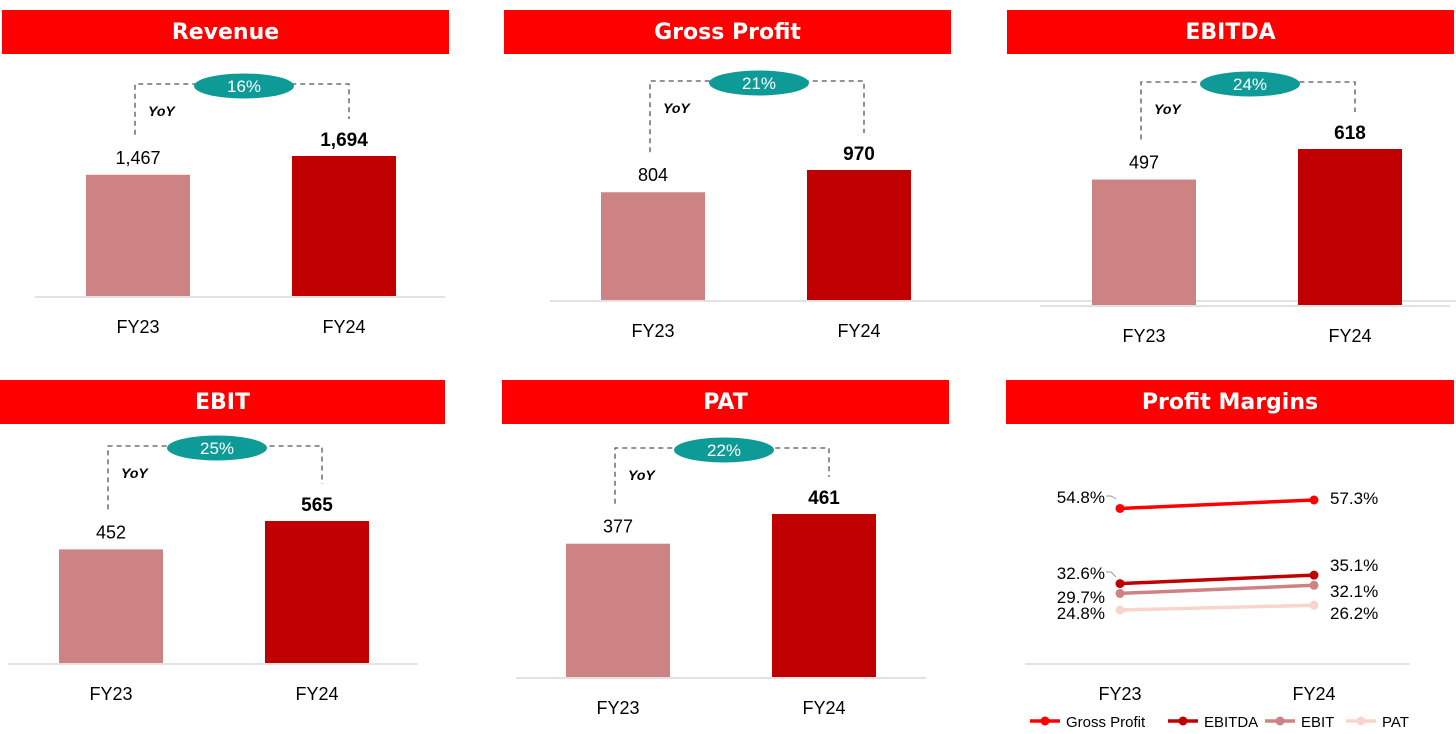  What do you see at coordinates (653, 175) in the screenshot?
I see `value-label-fy23: 804` at bounding box center [653, 175].